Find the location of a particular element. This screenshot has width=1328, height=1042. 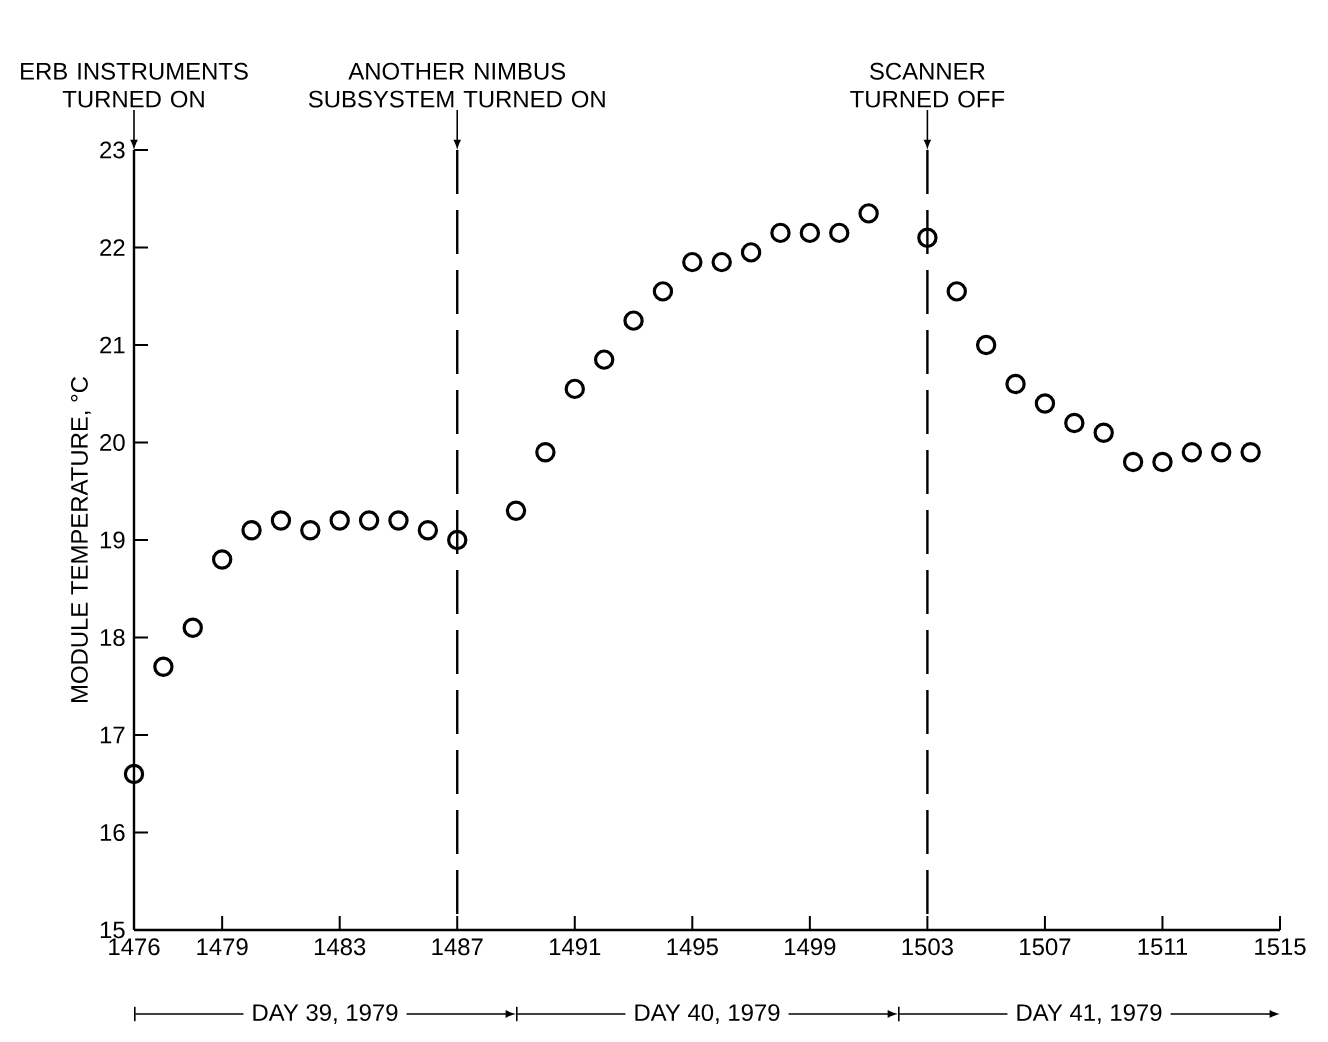

y-tick-label: 15 is located at coordinates (112, 930).